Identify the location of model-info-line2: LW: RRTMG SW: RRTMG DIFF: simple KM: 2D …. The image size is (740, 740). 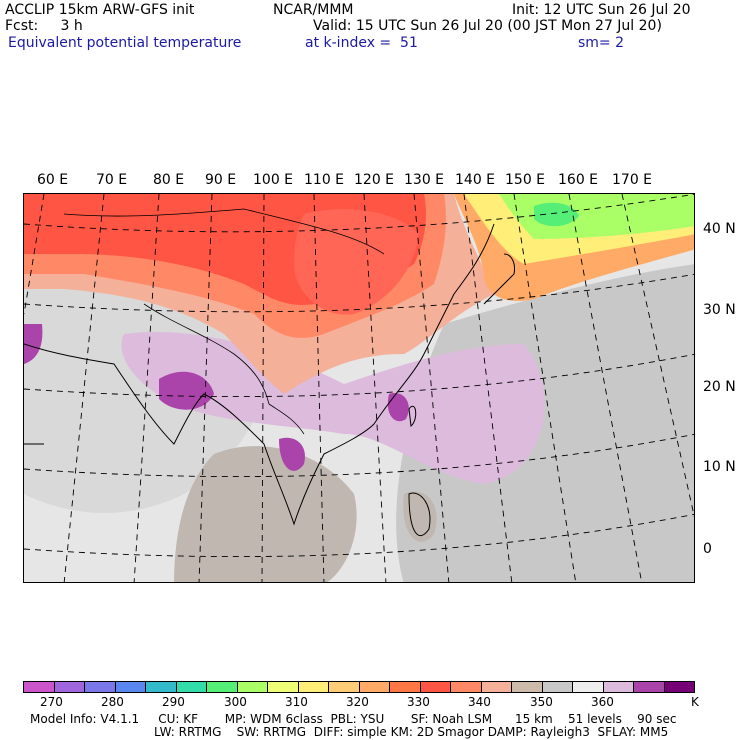
(411, 732).